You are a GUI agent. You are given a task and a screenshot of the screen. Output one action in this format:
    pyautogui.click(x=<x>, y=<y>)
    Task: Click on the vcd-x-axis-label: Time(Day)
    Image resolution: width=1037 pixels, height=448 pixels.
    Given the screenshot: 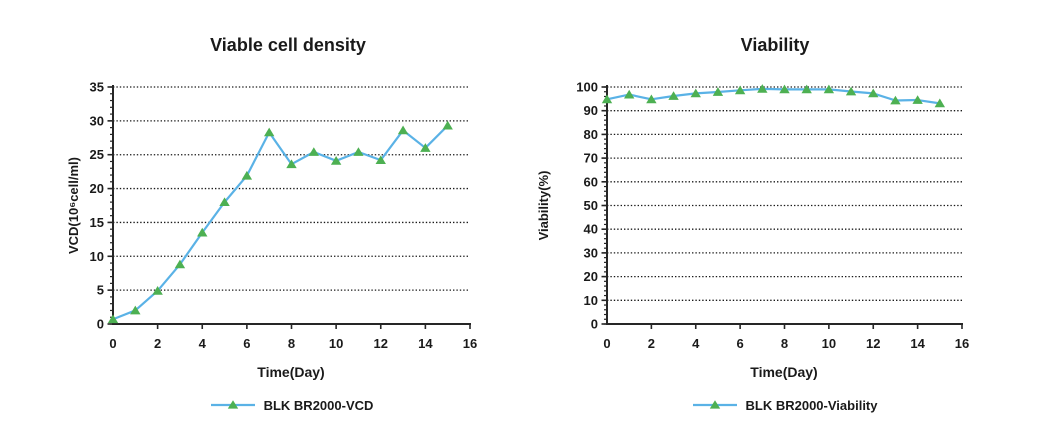 What is the action you would take?
    pyautogui.click(x=290, y=372)
    